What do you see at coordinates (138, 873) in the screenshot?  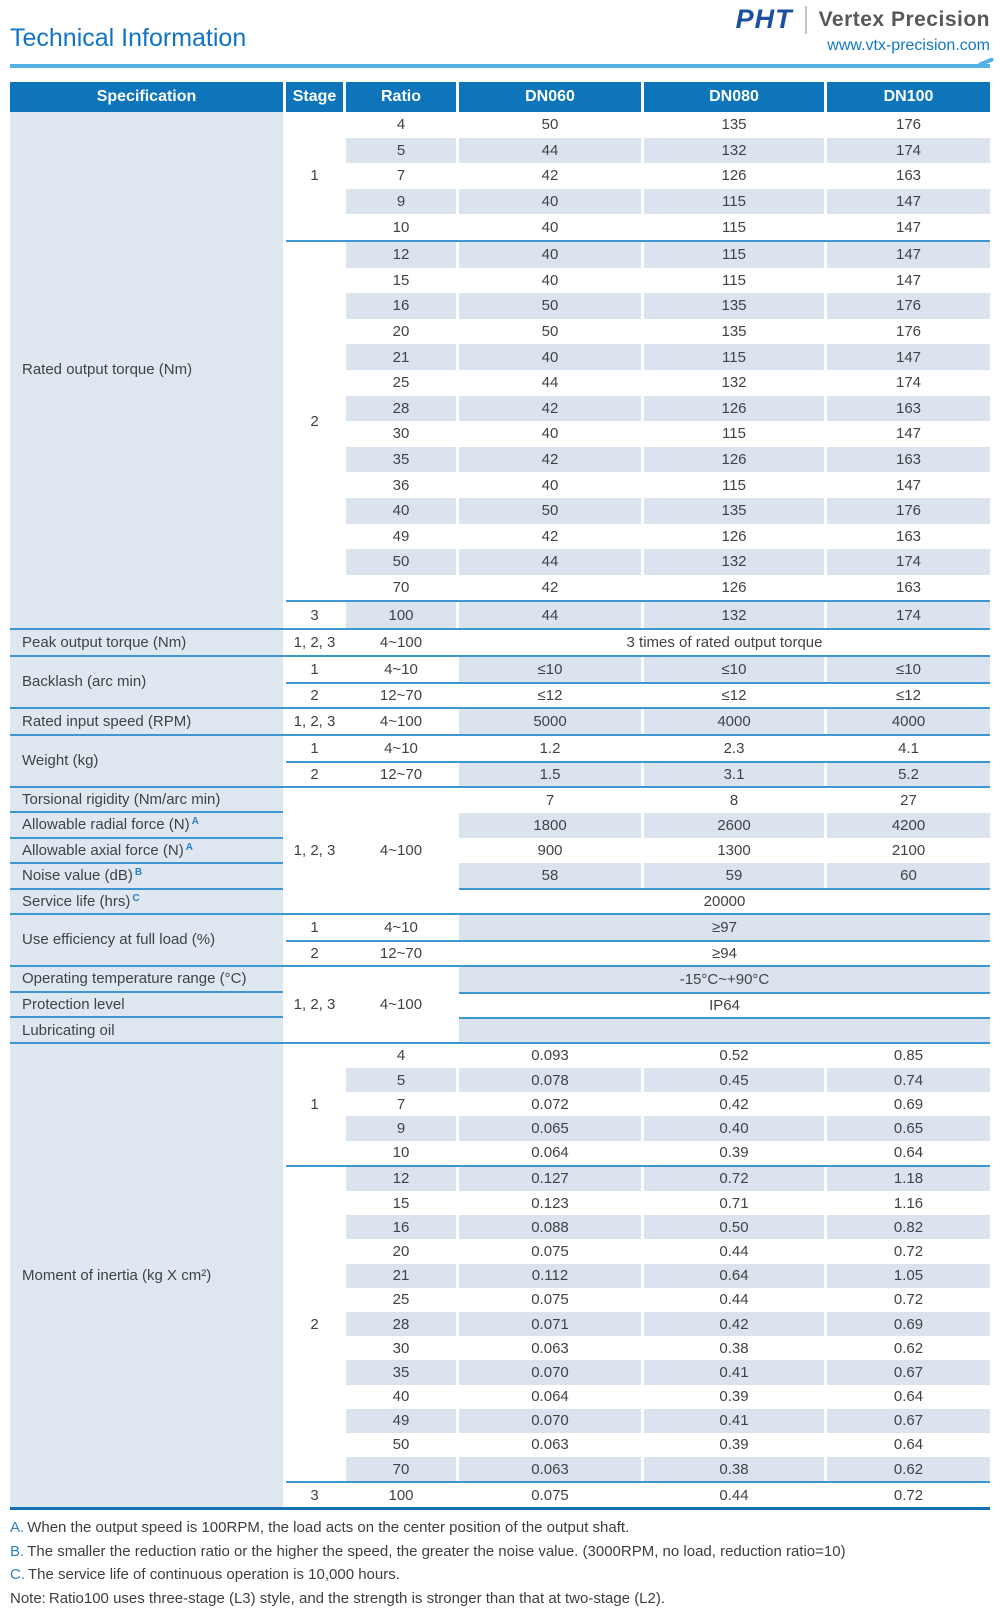 I see `footnote-ref-b: B` at bounding box center [138, 873].